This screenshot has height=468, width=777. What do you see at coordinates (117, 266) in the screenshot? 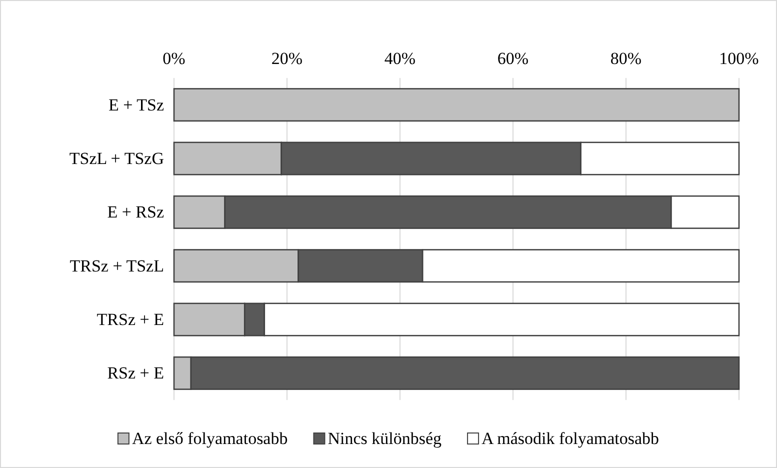
I see `y-tick-label: TRSz + TSzL` at bounding box center [117, 266].